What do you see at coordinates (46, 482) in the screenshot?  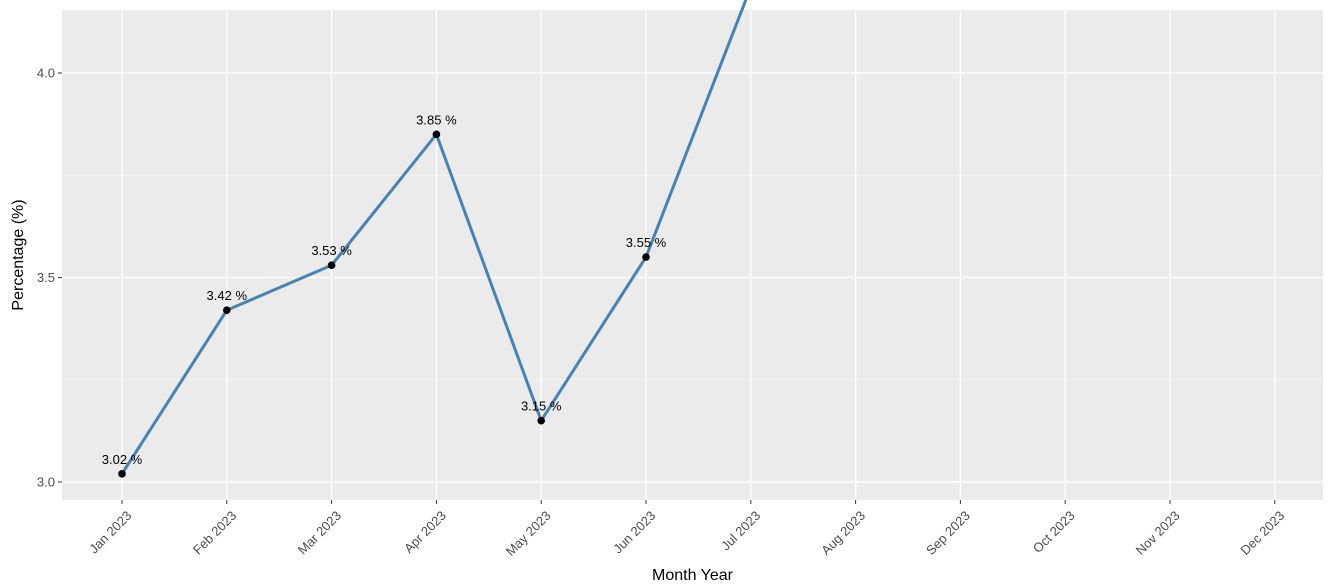 I see `y-tick-label: 3.0` at bounding box center [46, 482].